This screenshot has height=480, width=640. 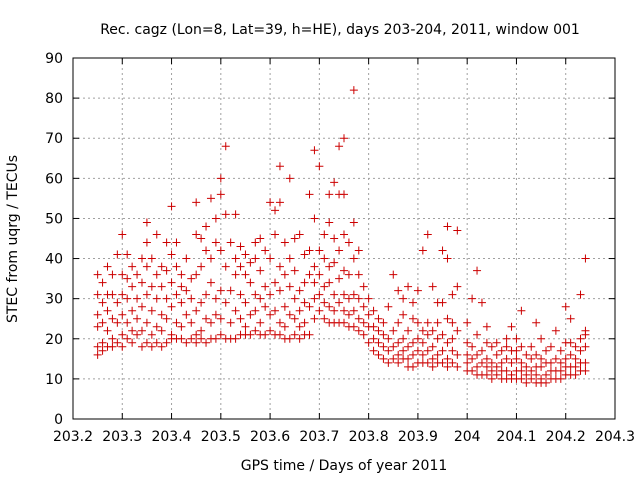 I want to click on x-axis-label: GPS time / Days of year 2011, so click(x=344, y=466).